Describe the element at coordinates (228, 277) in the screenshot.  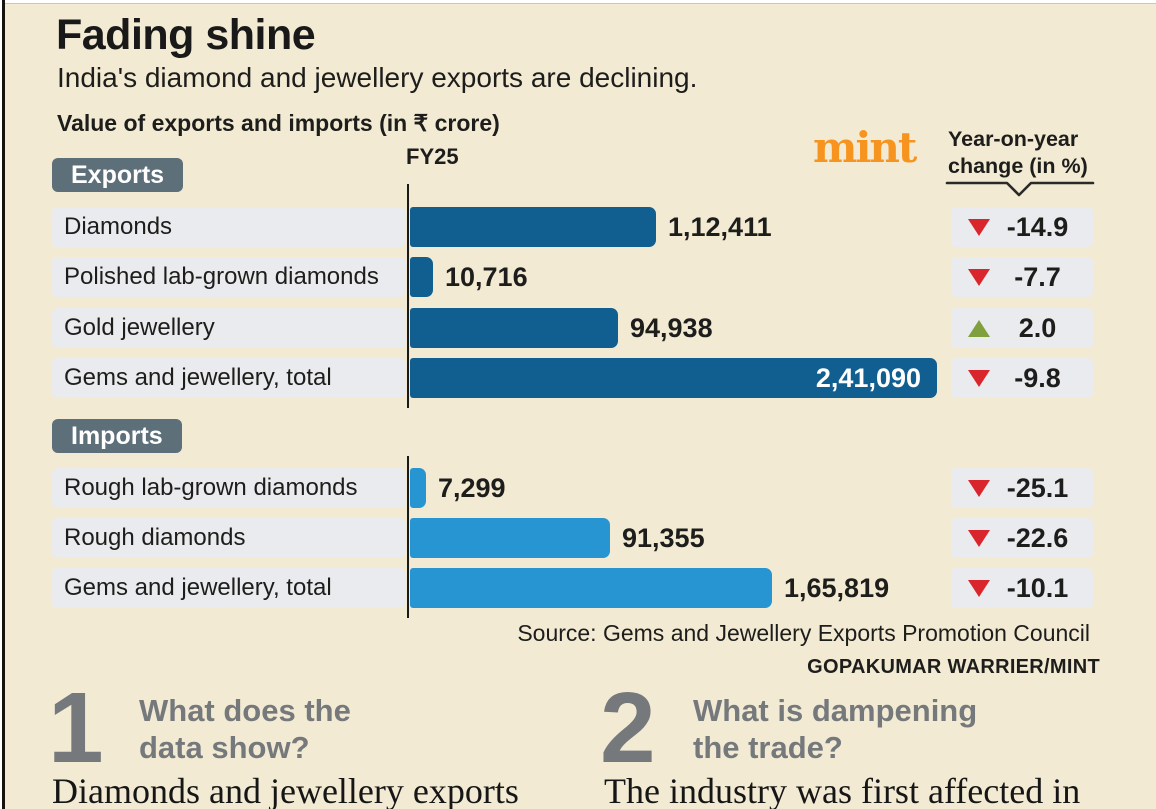
I see `category-label: Polished lab-grown diamonds` at that location.